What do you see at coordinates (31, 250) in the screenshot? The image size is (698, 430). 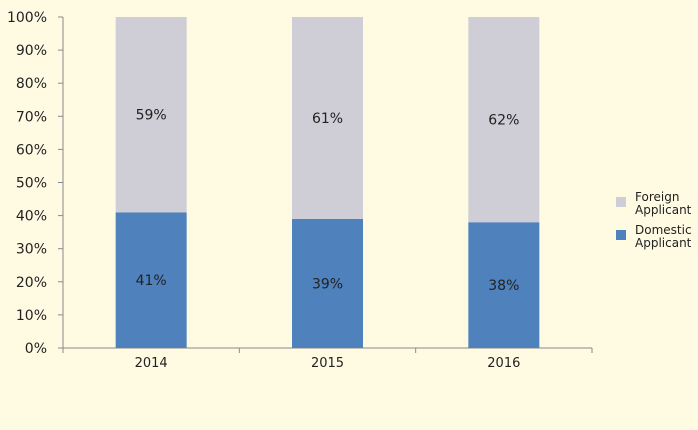 I see `y-tick-label: 30%` at bounding box center [31, 250].